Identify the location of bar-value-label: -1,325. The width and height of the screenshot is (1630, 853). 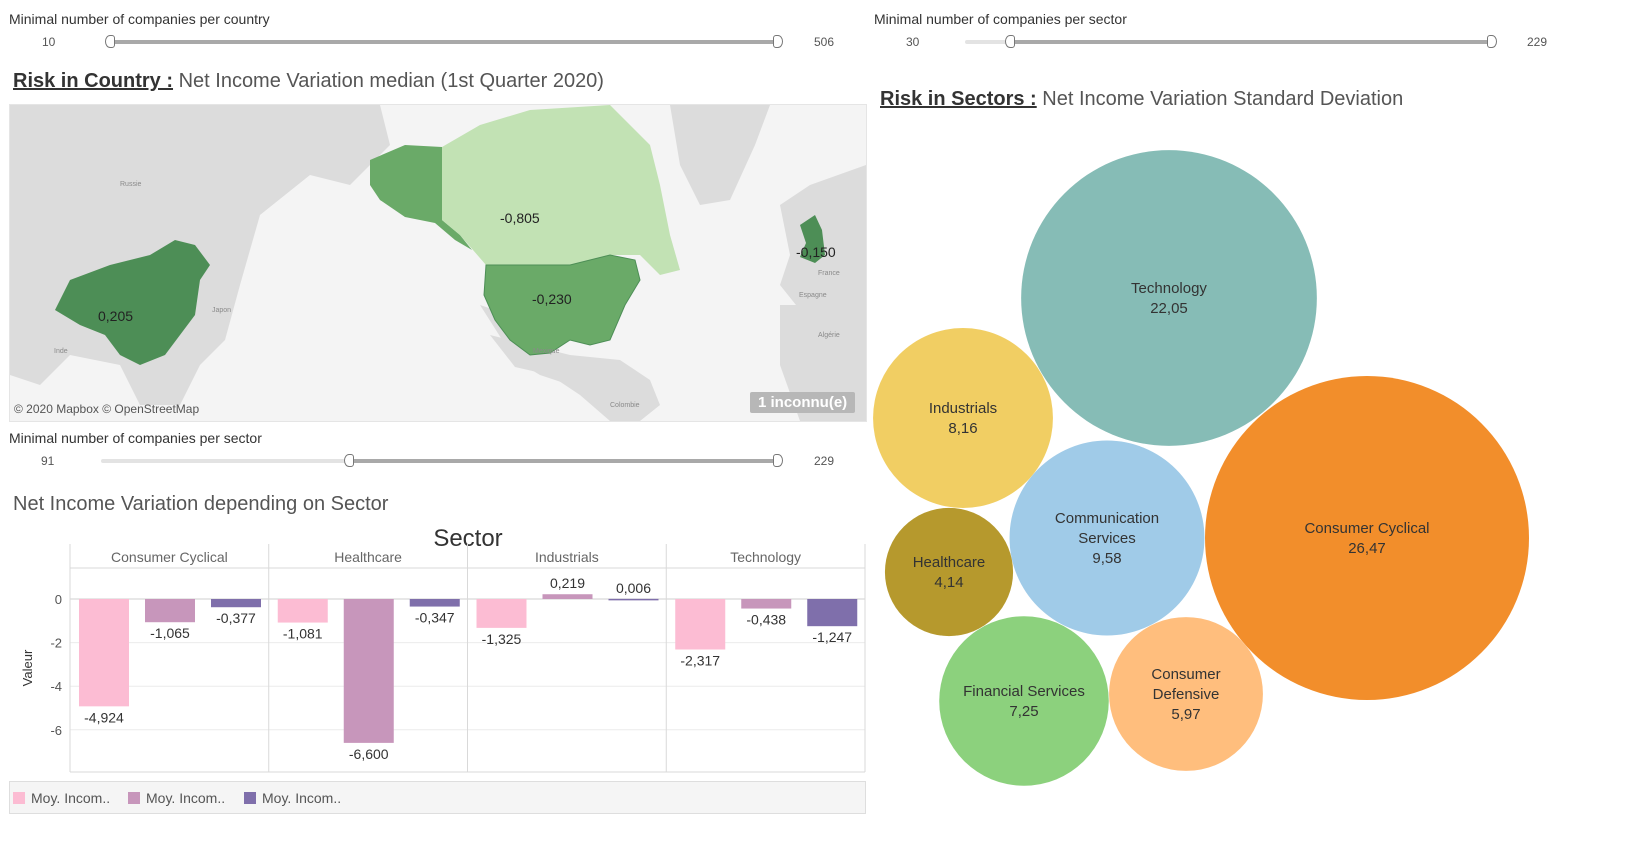
(502, 639).